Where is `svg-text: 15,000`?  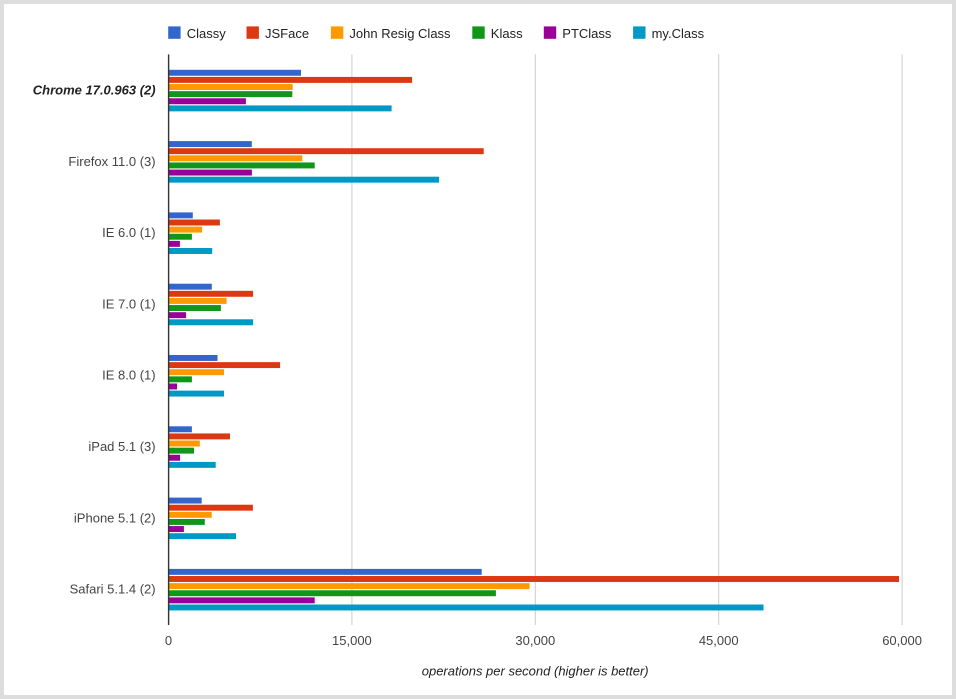 svg-text: 15,000 is located at coordinates (352, 640).